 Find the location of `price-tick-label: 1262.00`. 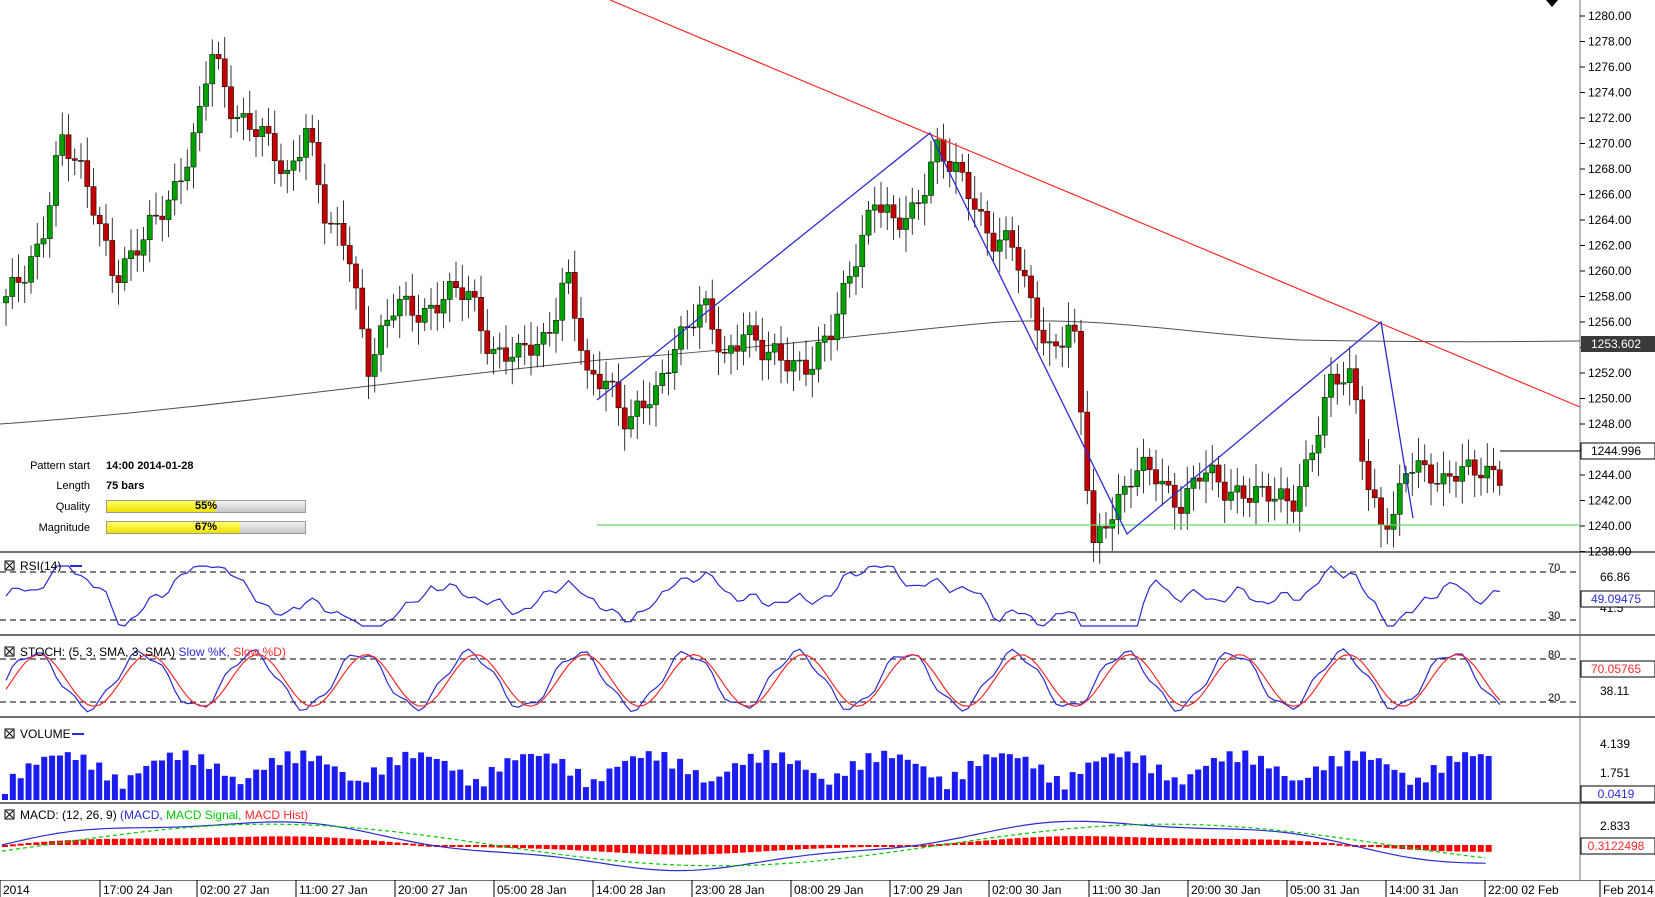

price-tick-label: 1262.00 is located at coordinates (1610, 246).